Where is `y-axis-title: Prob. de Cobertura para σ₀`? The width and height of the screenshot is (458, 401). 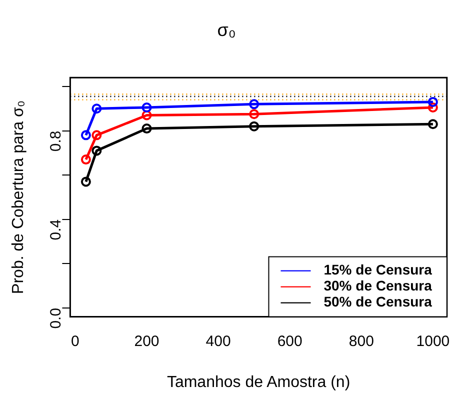 y-axis-title: Prob. de Cobertura para σ₀ is located at coordinates (19, 197).